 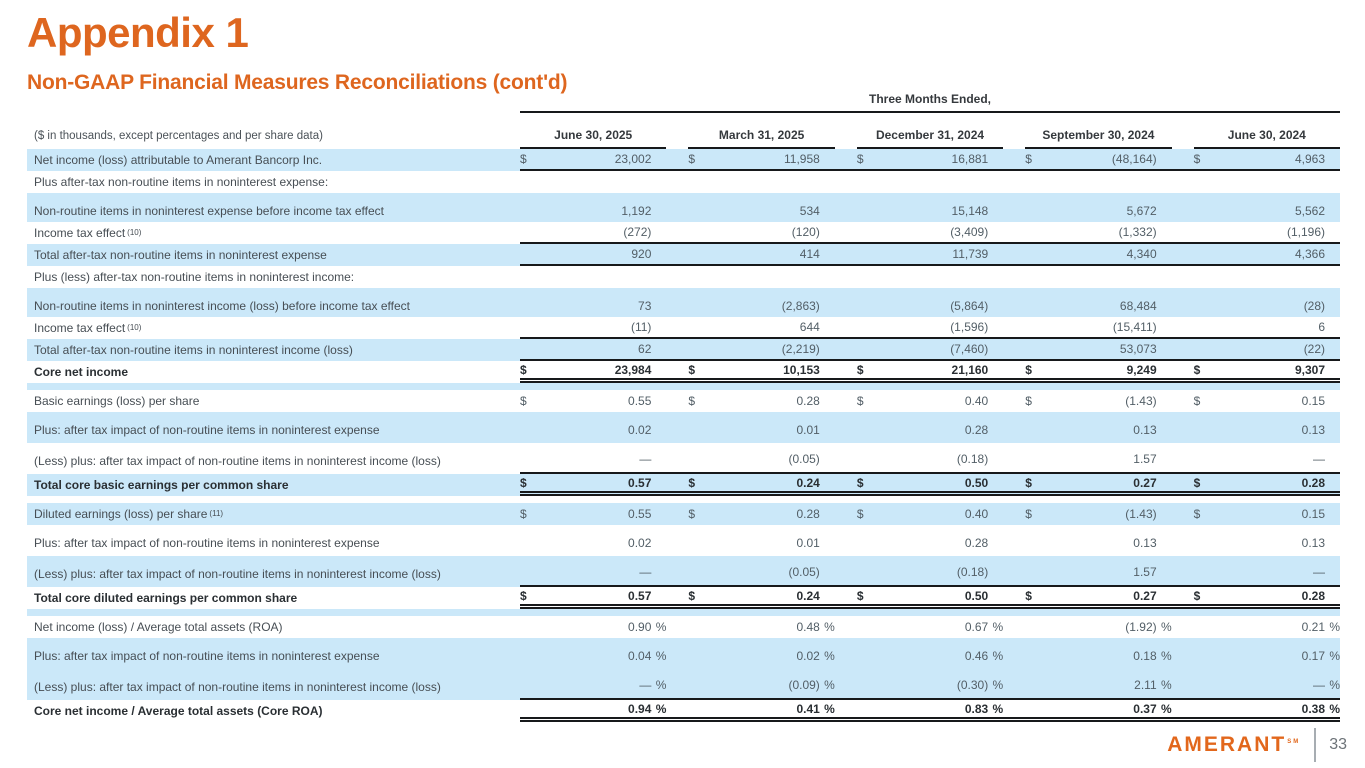 I want to click on column-header: June 30, 2024, so click(x=1267, y=131).